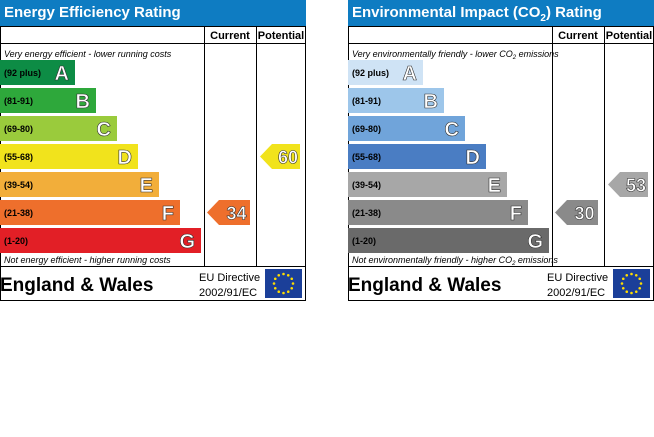 The height and width of the screenshot is (437, 654). I want to click on chart-title: Environmental Impact (CO2) Rating, so click(501, 13).